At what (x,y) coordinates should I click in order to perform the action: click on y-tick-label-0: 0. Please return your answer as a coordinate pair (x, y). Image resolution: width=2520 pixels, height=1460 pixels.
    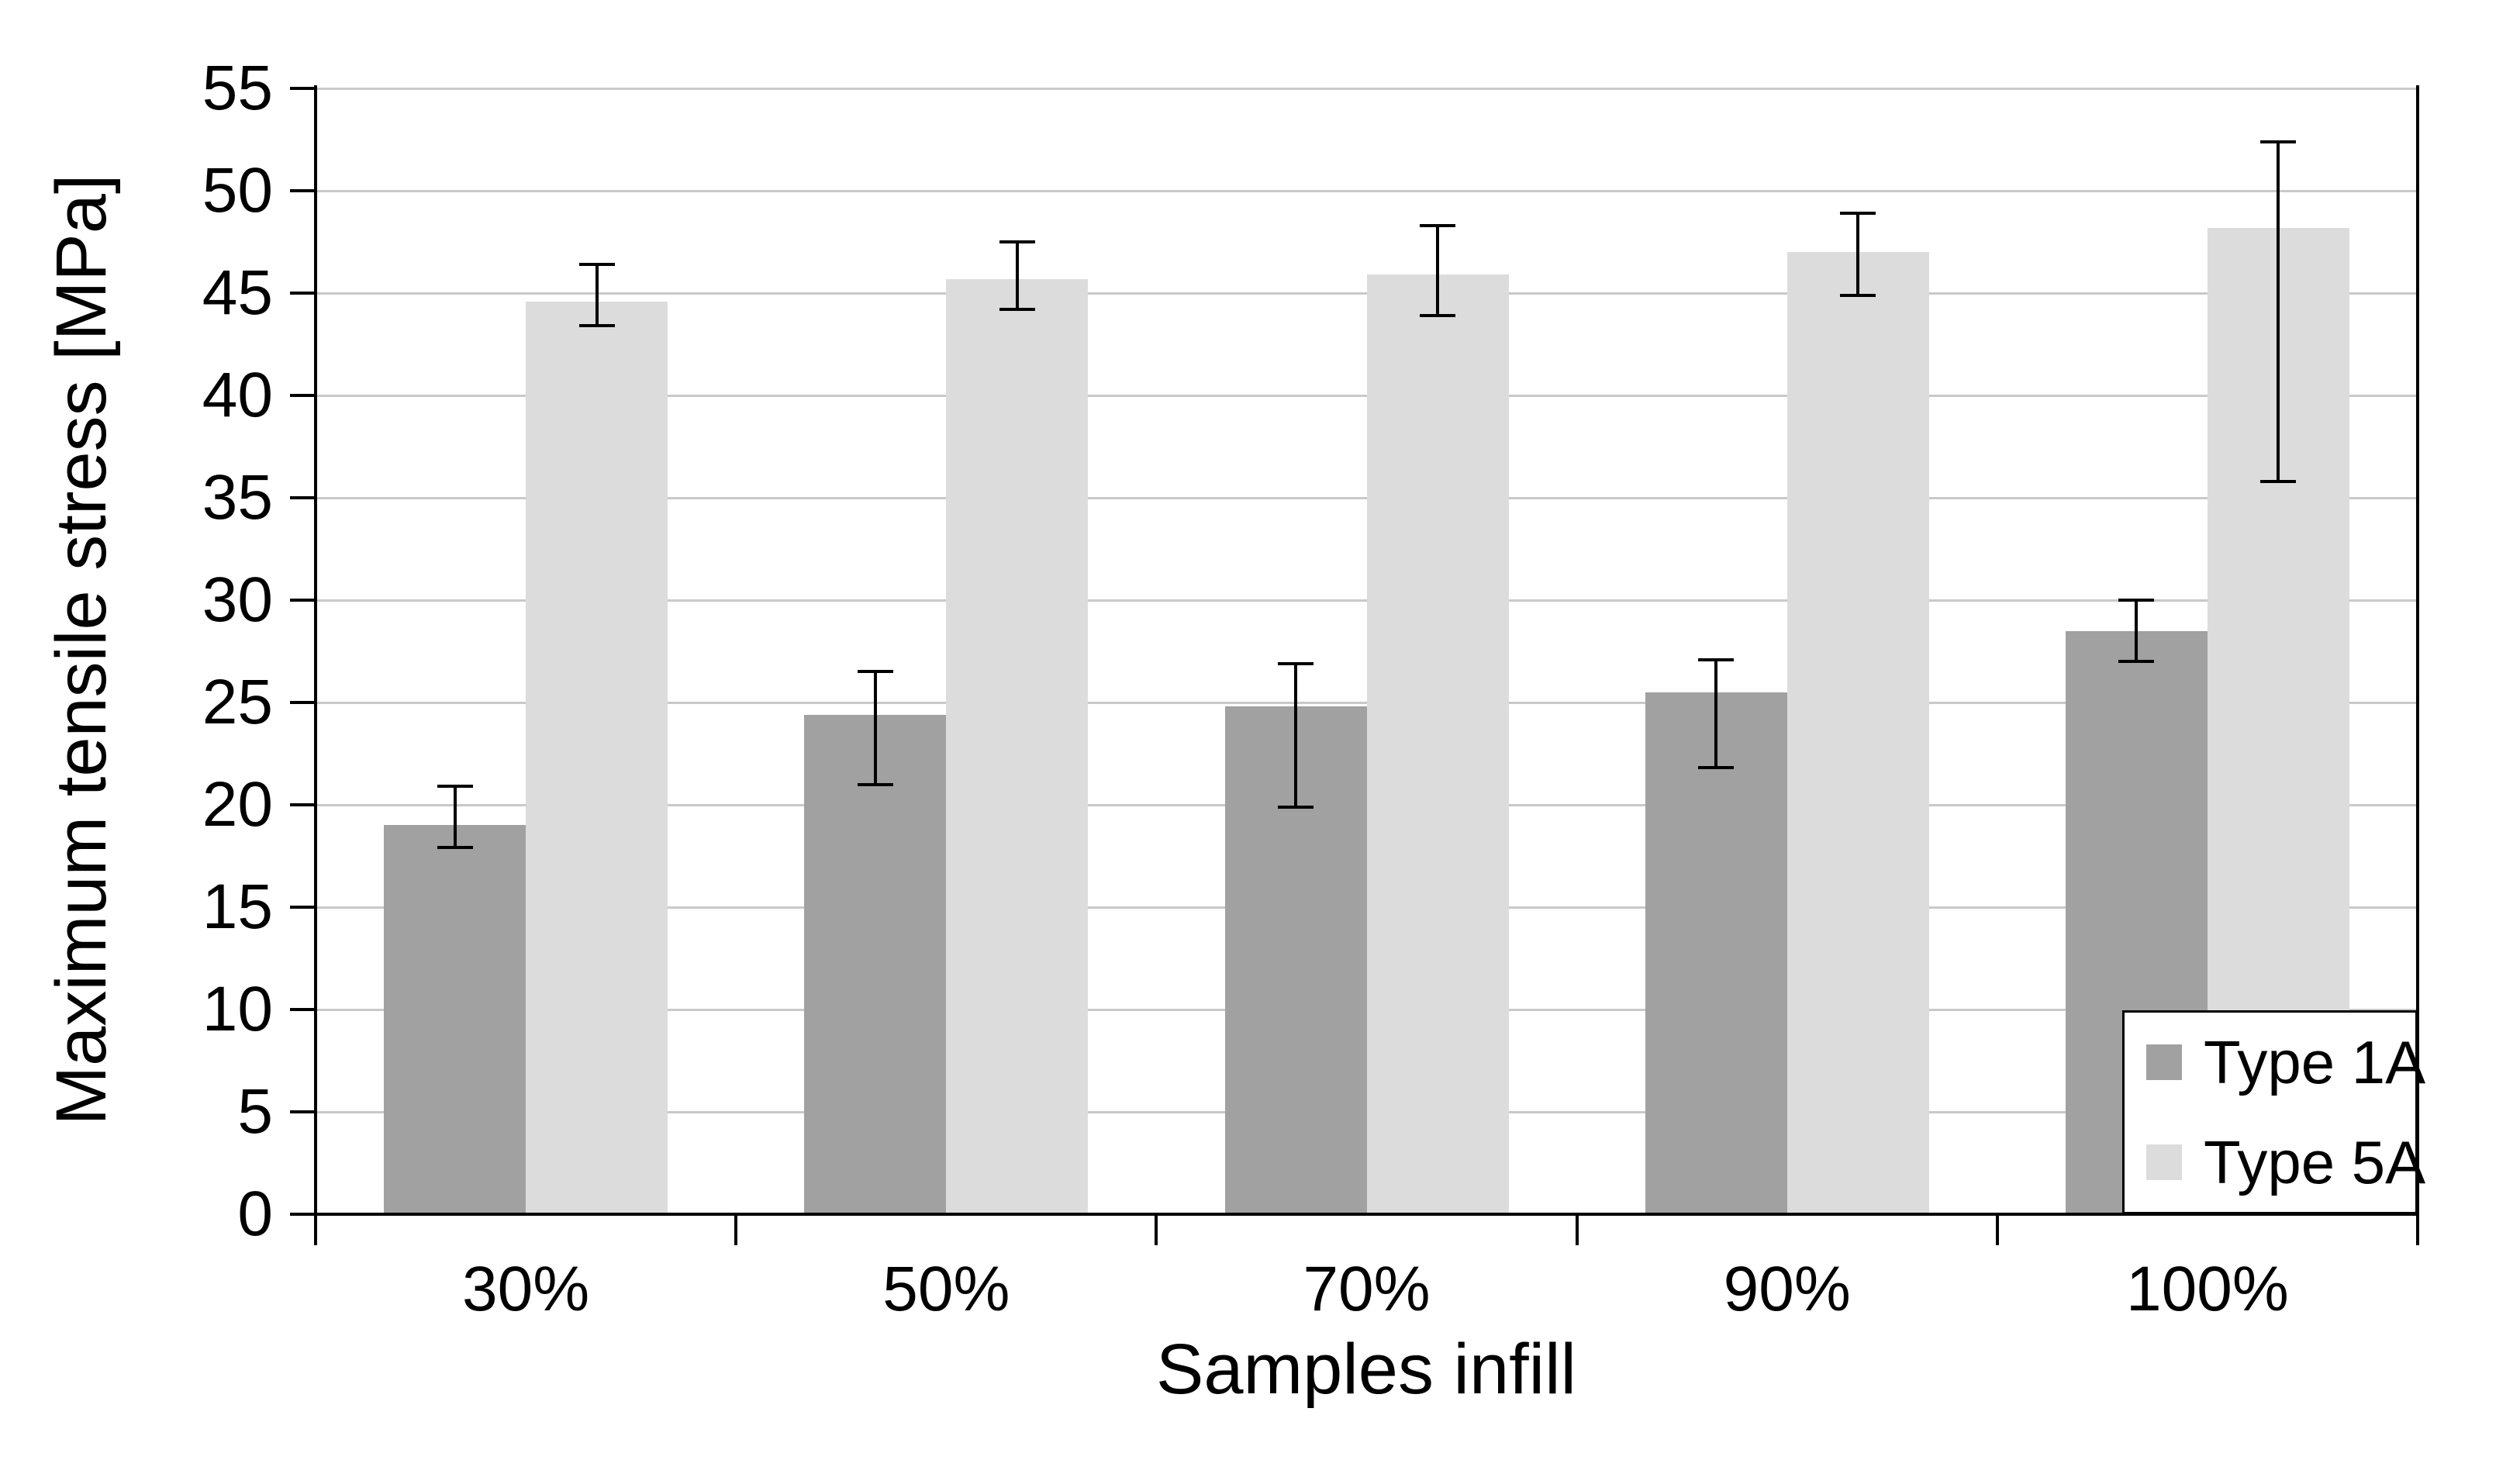
    Looking at the image, I should click on (255, 1214).